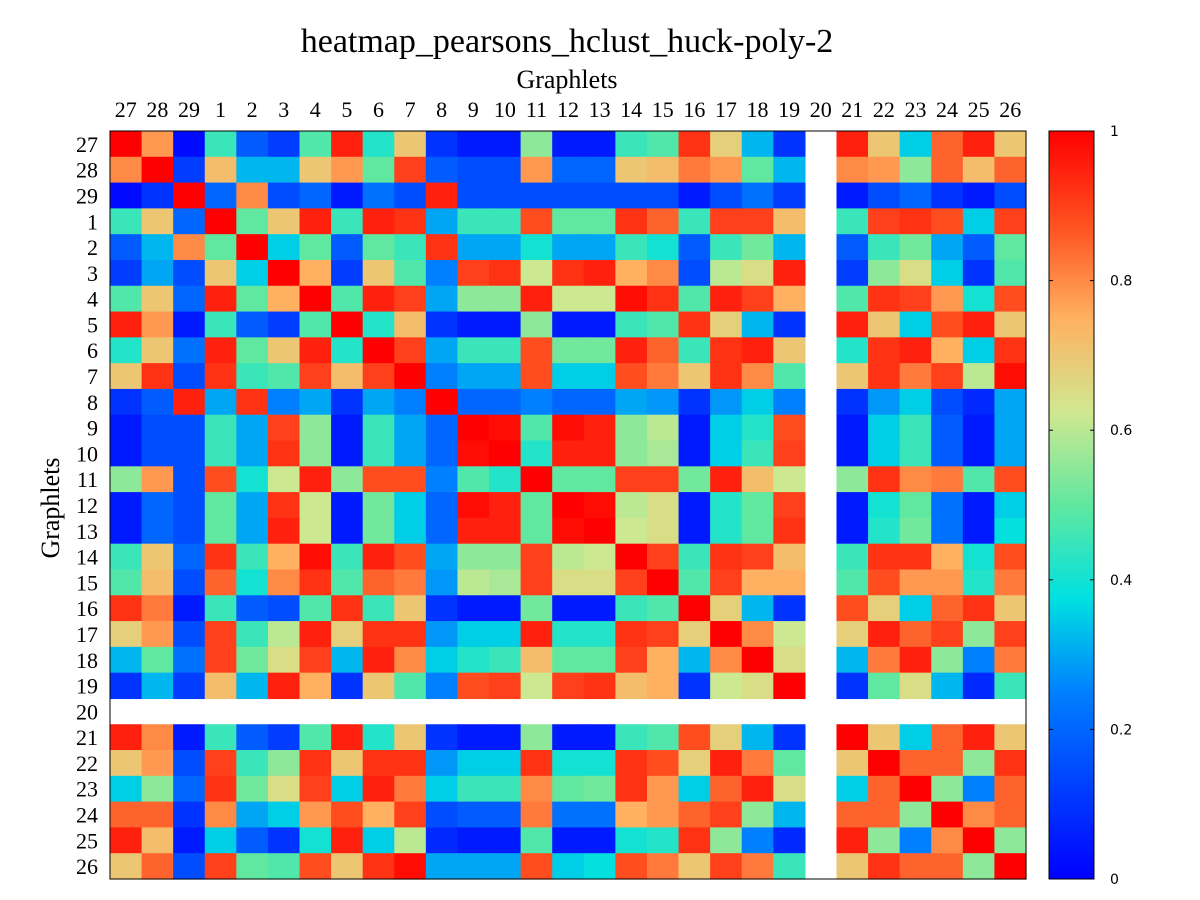 The image size is (1200, 900). What do you see at coordinates (126, 109) in the screenshot?
I see `x-tick-label: 27` at bounding box center [126, 109].